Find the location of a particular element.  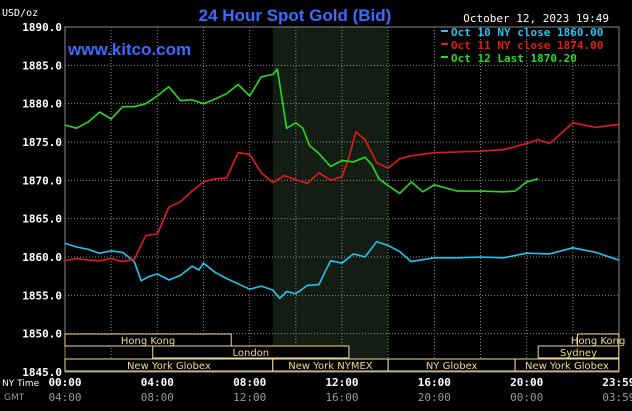

x-label-gmt: GMT is located at coordinates (14, 398).